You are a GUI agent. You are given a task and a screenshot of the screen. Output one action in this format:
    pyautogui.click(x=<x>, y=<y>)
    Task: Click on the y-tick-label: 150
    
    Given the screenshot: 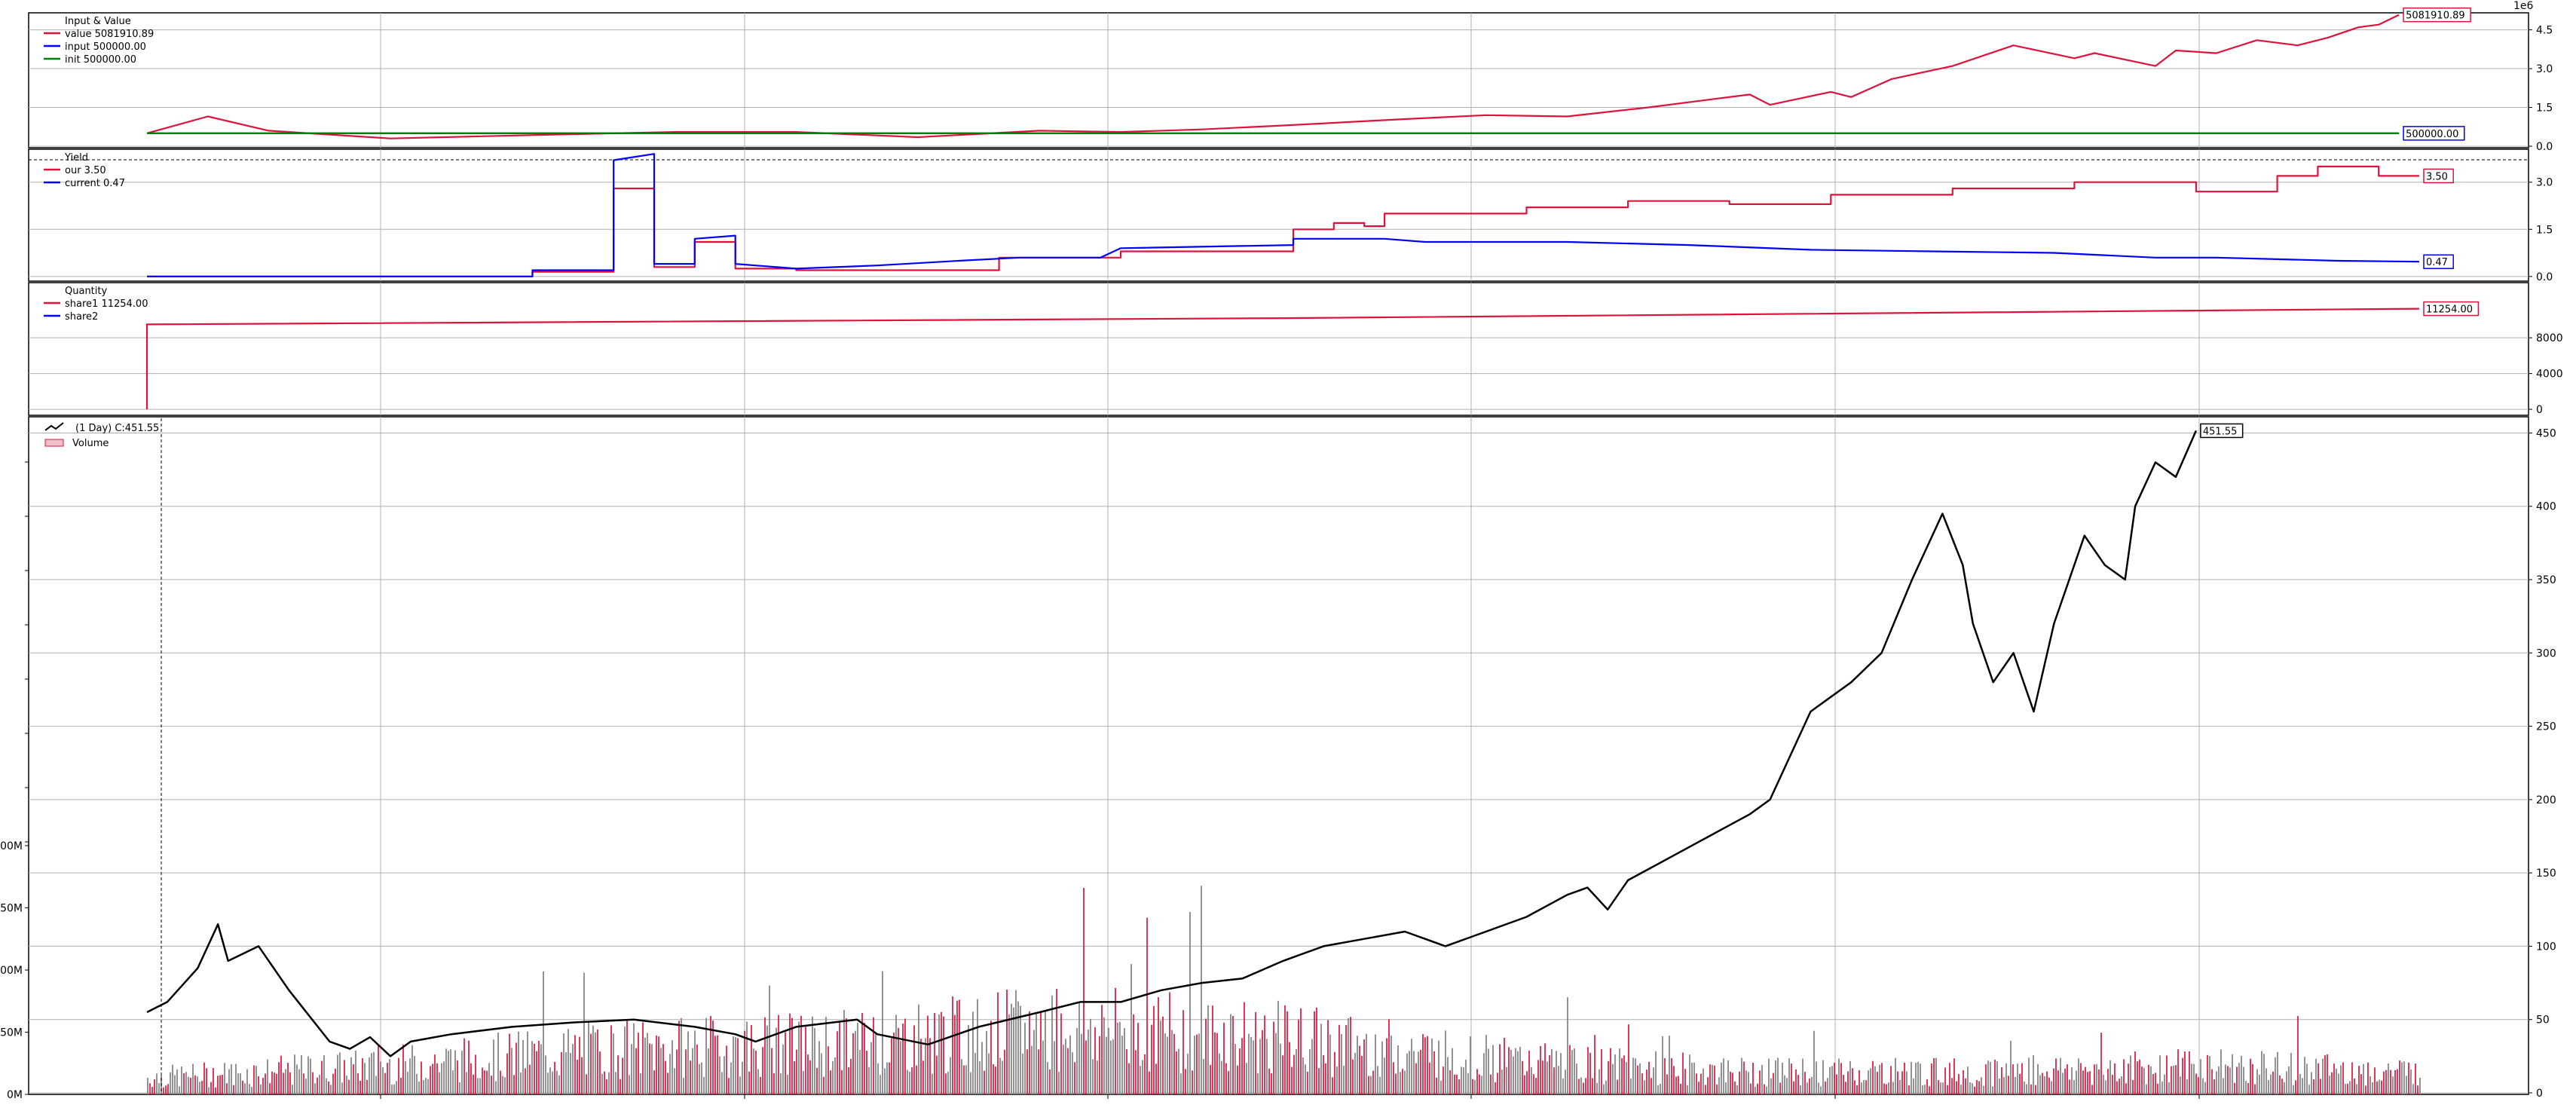 What is the action you would take?
    pyautogui.click(x=2546, y=874)
    